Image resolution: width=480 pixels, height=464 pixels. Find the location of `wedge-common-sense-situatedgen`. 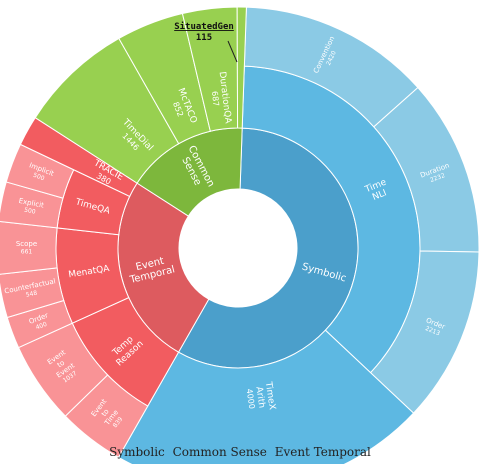

wedge-common-sense-situatedgen is located at coordinates (241, 67).